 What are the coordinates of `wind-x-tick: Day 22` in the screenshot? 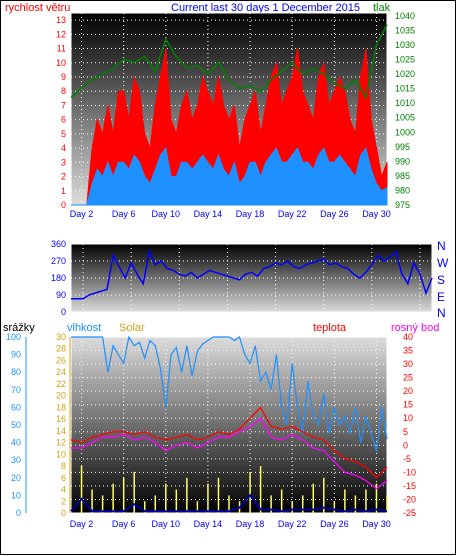 It's located at (292, 214).